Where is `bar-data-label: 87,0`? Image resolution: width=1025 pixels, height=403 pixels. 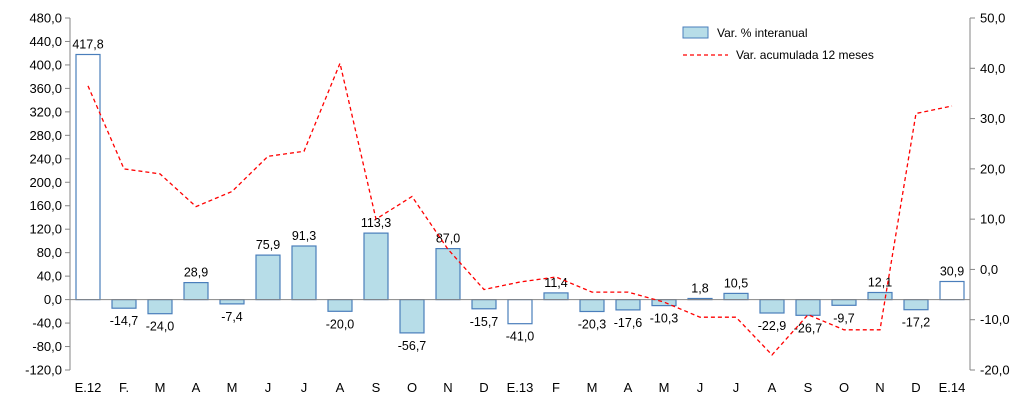 bar-data-label: 87,0 is located at coordinates (448, 239).